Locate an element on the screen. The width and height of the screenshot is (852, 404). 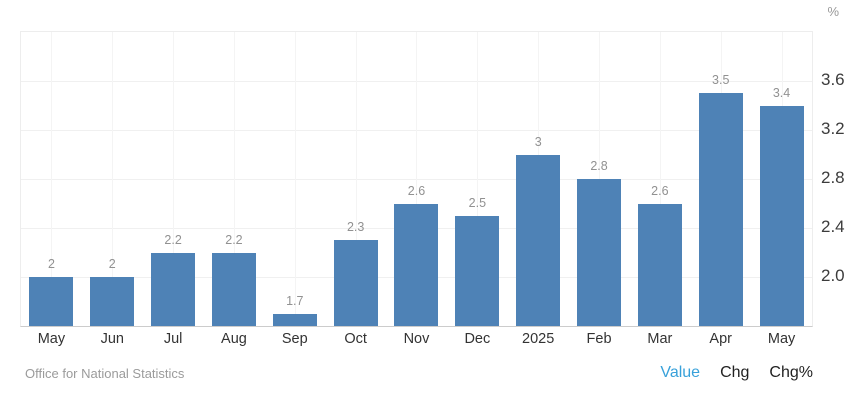
bar-2025 is located at coordinates (538, 240).